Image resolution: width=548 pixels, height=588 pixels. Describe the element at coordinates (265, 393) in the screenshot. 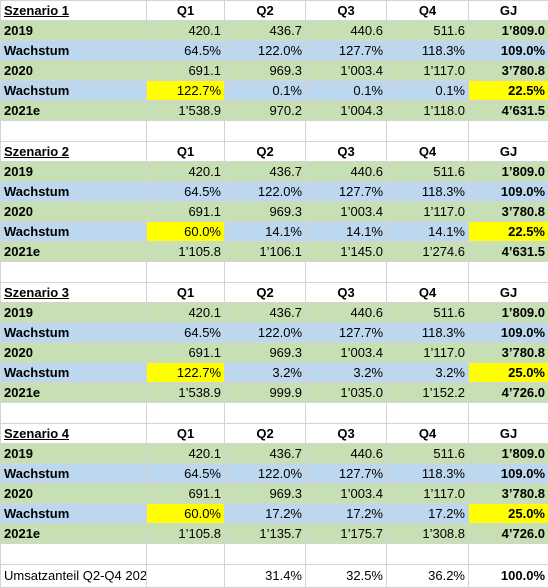

I see `value-cell: 999.9` at that location.